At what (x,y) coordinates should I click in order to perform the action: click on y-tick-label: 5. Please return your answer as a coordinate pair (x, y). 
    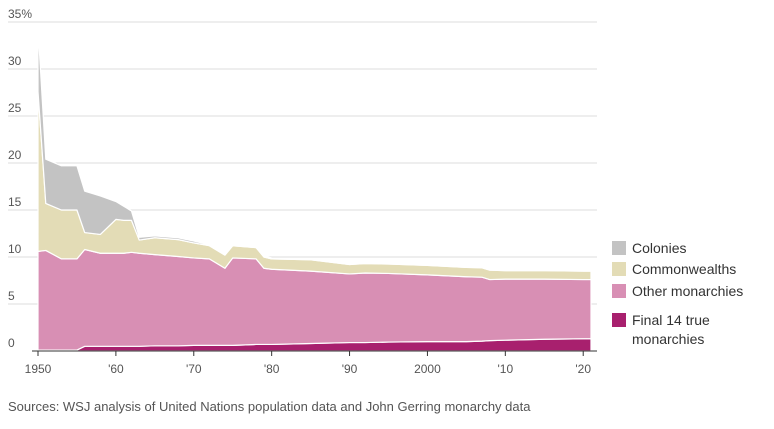
    Looking at the image, I should click on (11, 296).